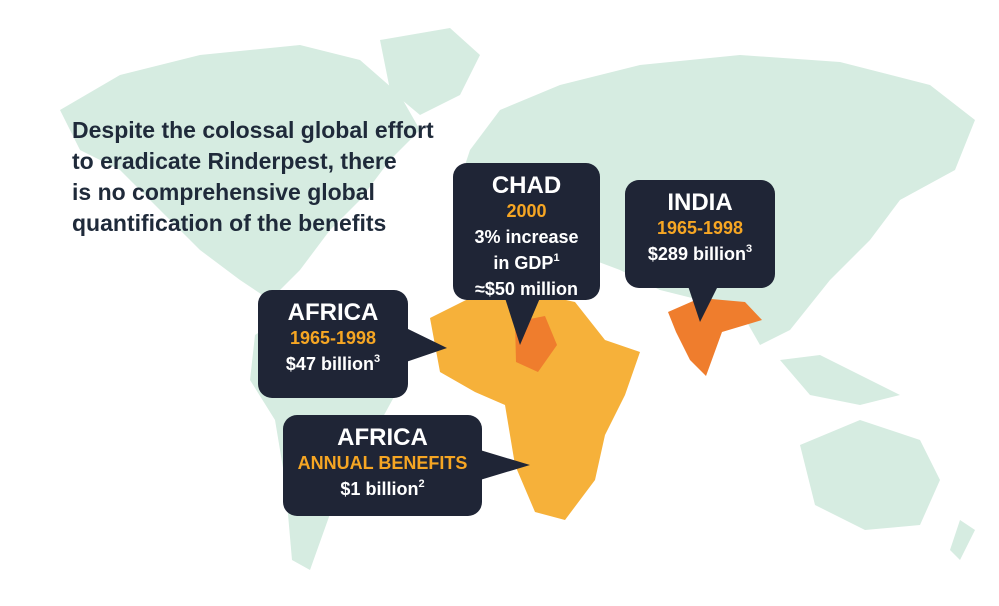  What do you see at coordinates (699, 202) in the screenshot?
I see `callout-region: INDIA` at bounding box center [699, 202].